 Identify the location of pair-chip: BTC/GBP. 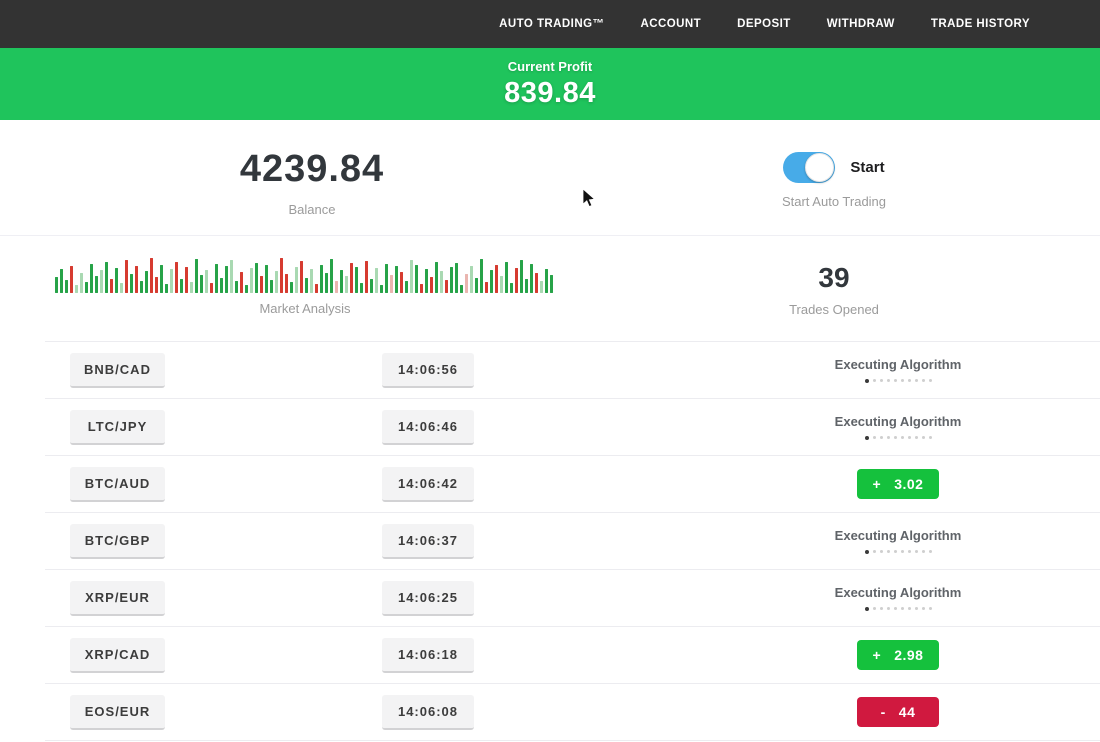
(117, 541).